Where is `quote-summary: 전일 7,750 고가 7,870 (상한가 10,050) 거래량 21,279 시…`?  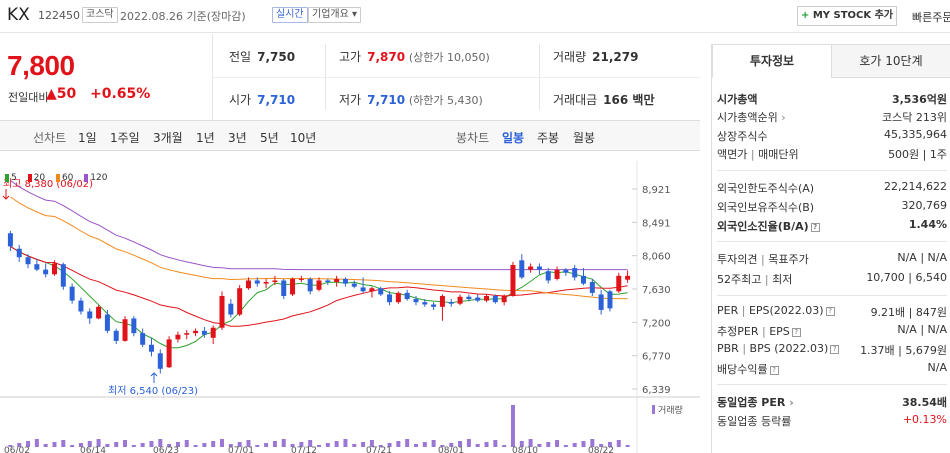 quote-summary: 전일 7,750 고가 7,870 (상한가 10,050) 거래량 21,279 시… is located at coordinates (456, 77).